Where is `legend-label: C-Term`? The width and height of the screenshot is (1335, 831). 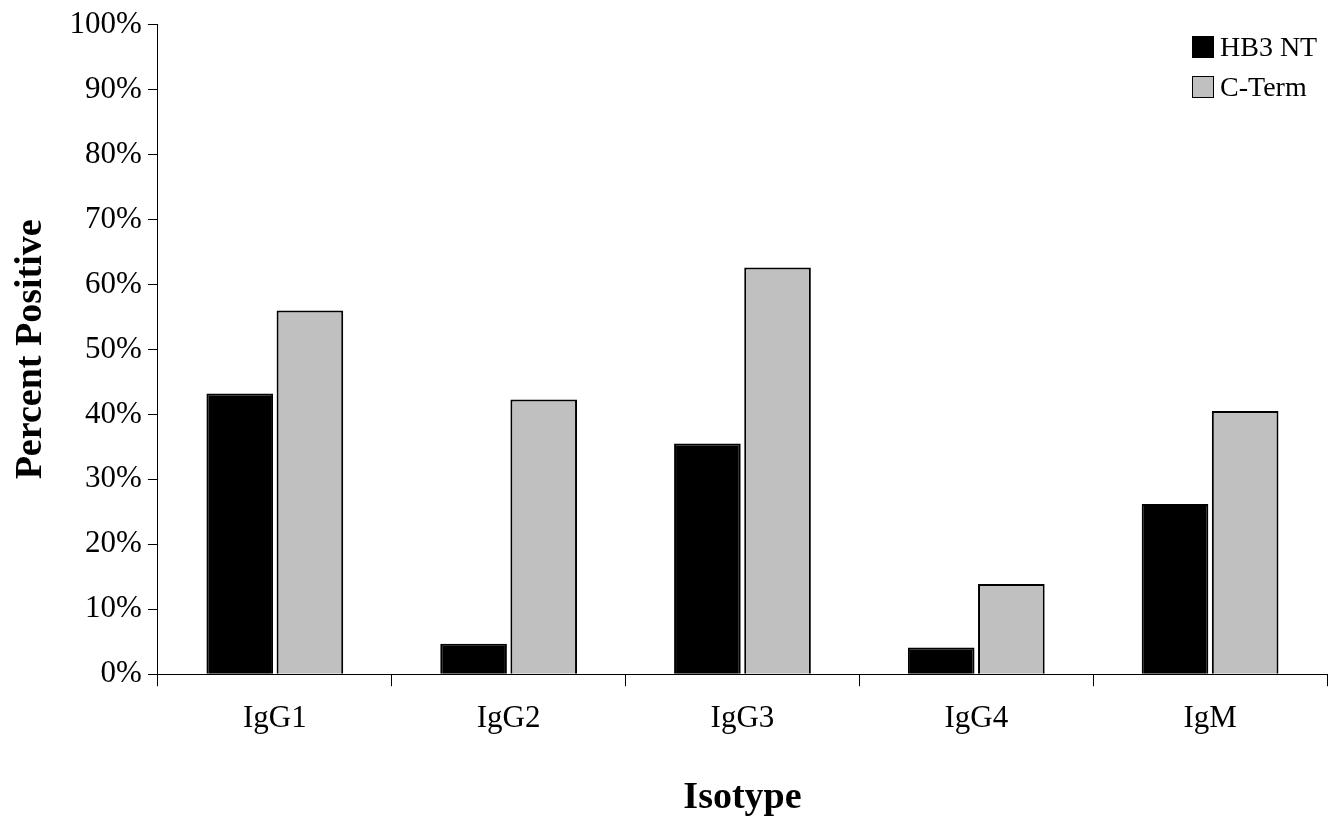 legend-label: C-Term is located at coordinates (1263, 86).